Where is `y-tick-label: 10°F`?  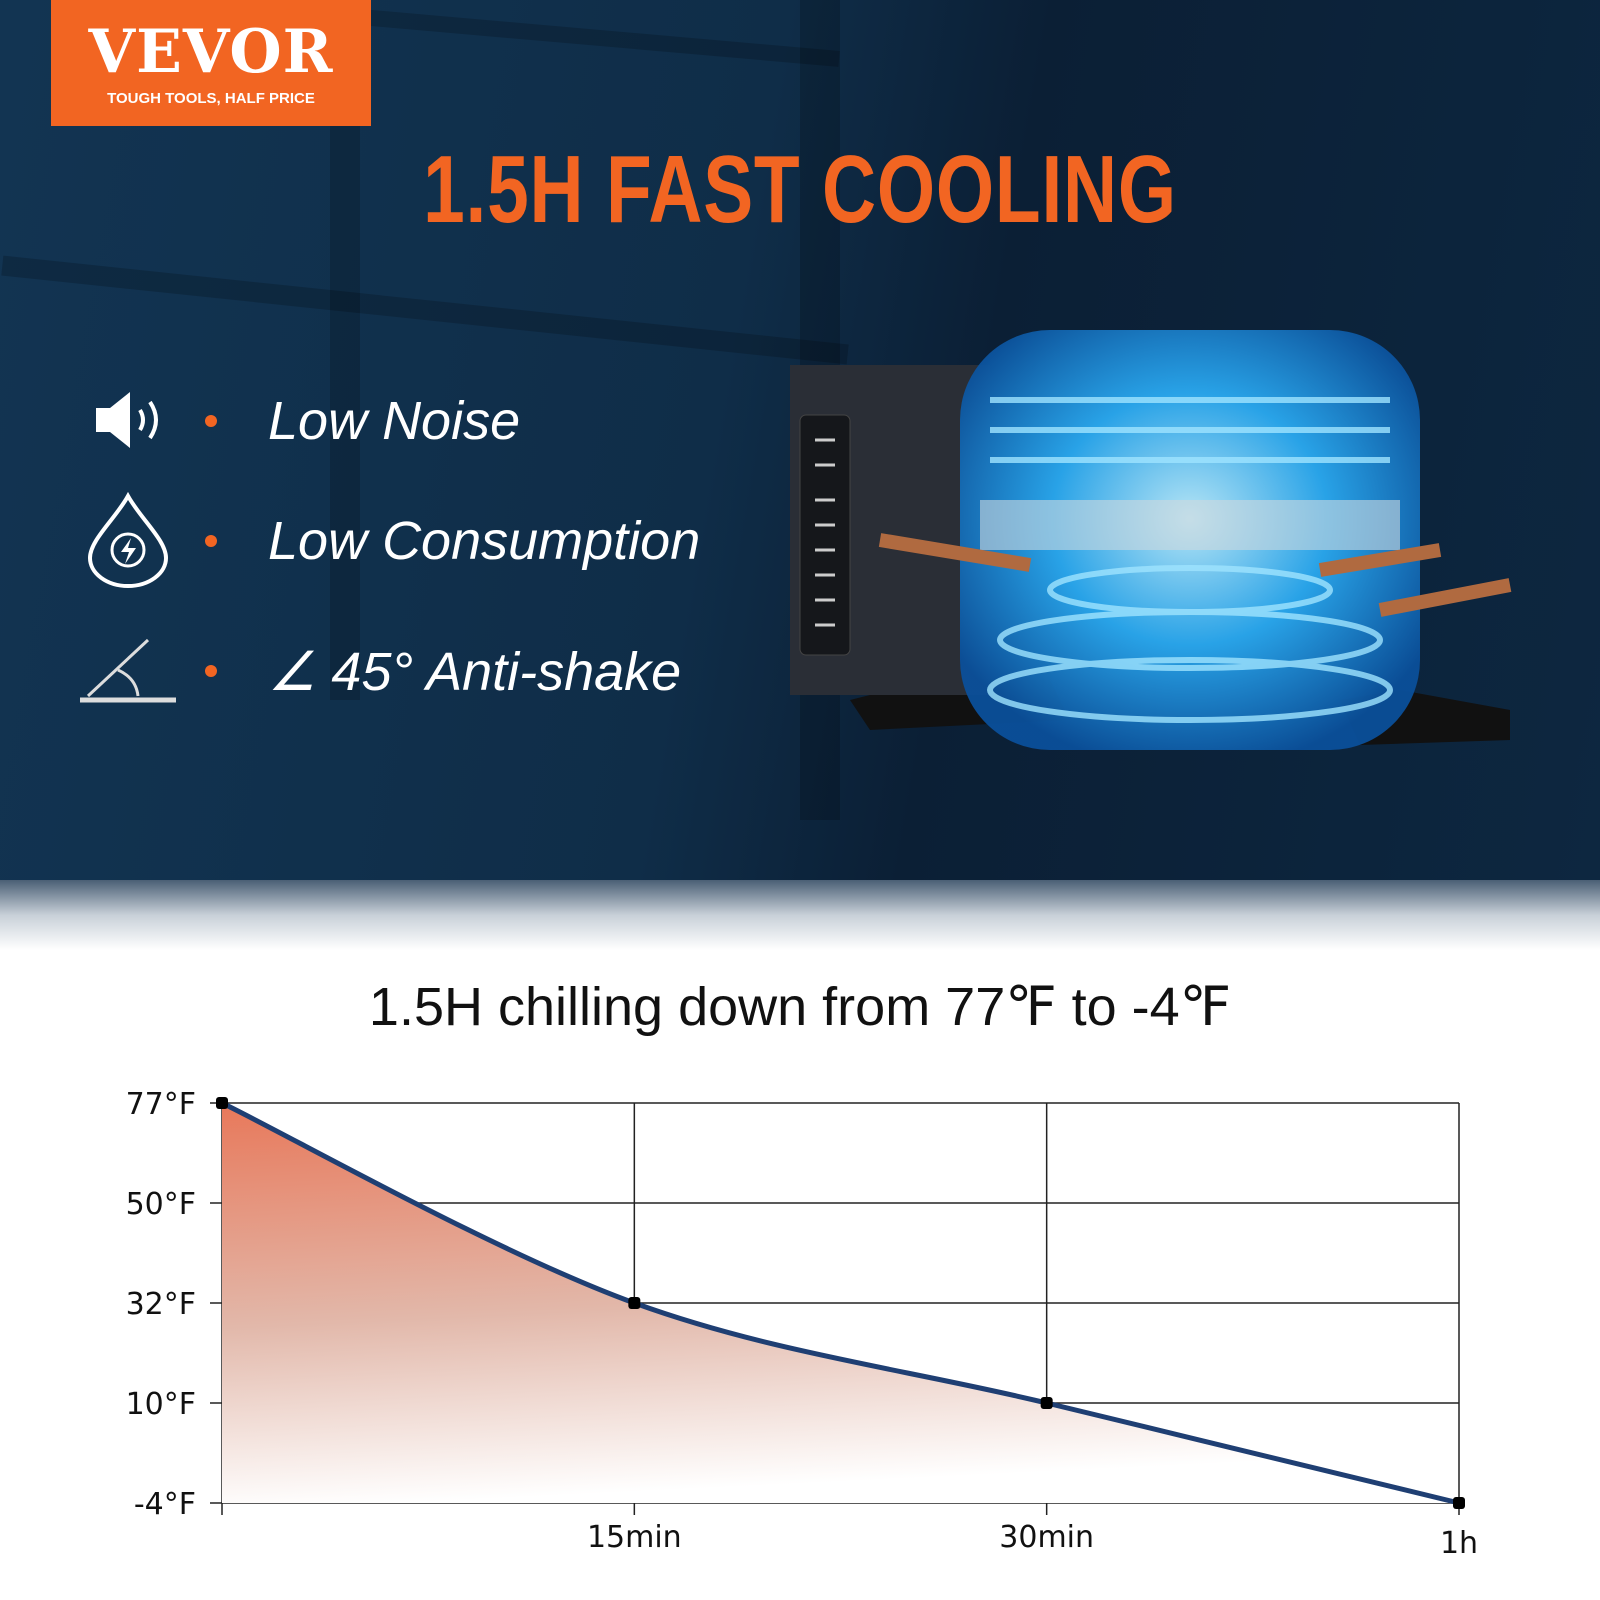 y-tick-label: 10°F is located at coordinates (161, 1404).